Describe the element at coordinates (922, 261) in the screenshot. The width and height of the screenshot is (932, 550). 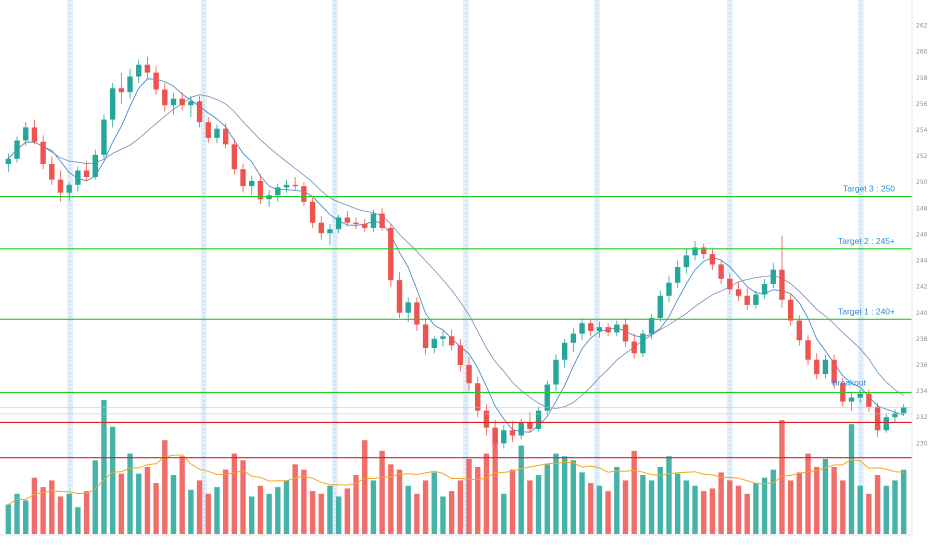
I see `price-tick: 244` at that location.